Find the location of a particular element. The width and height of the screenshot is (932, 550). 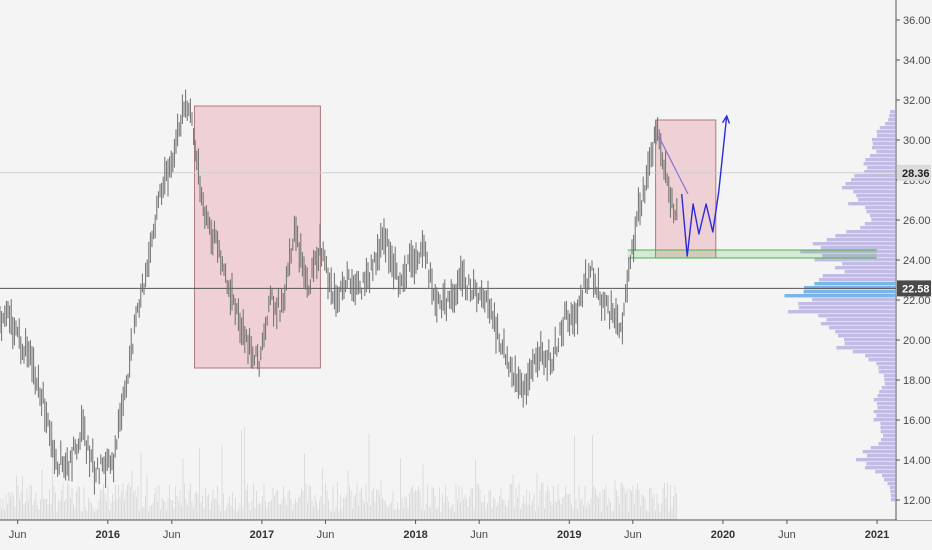

x-tick-label: 2019 is located at coordinates (569, 535).